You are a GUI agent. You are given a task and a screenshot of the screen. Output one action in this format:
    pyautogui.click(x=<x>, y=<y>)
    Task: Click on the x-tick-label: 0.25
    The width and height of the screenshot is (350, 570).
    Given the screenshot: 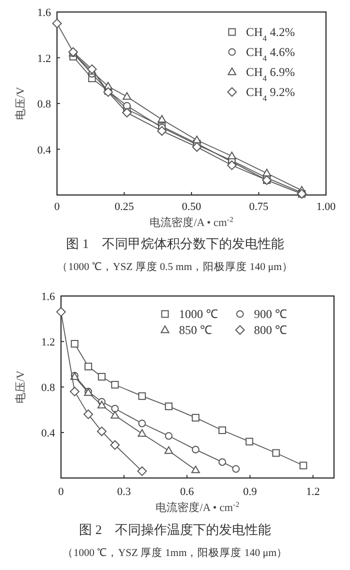 What is the action you would take?
    pyautogui.click(x=124, y=207)
    